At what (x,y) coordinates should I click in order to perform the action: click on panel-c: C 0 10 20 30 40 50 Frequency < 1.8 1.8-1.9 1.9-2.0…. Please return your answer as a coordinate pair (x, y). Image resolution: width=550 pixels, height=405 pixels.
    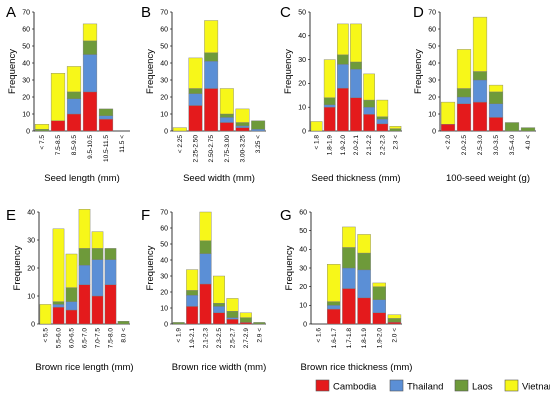
    Looking at the image, I should click on (341, 94).